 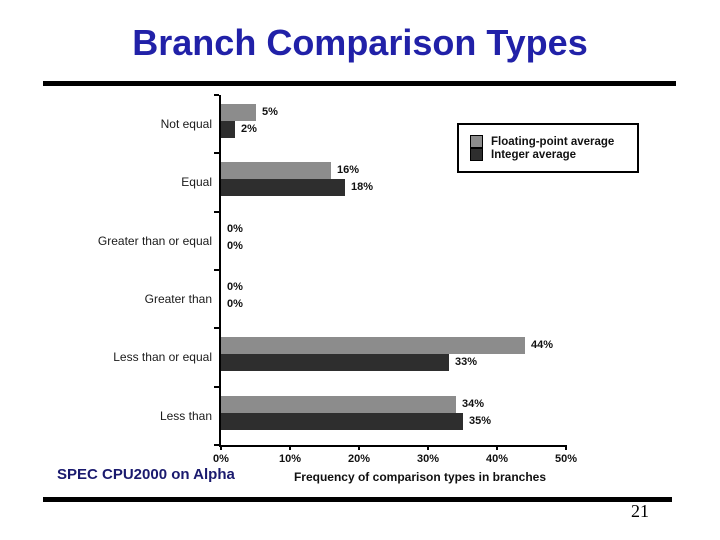 I want to click on x-axis-tick-label: 0%, so click(x=221, y=459).